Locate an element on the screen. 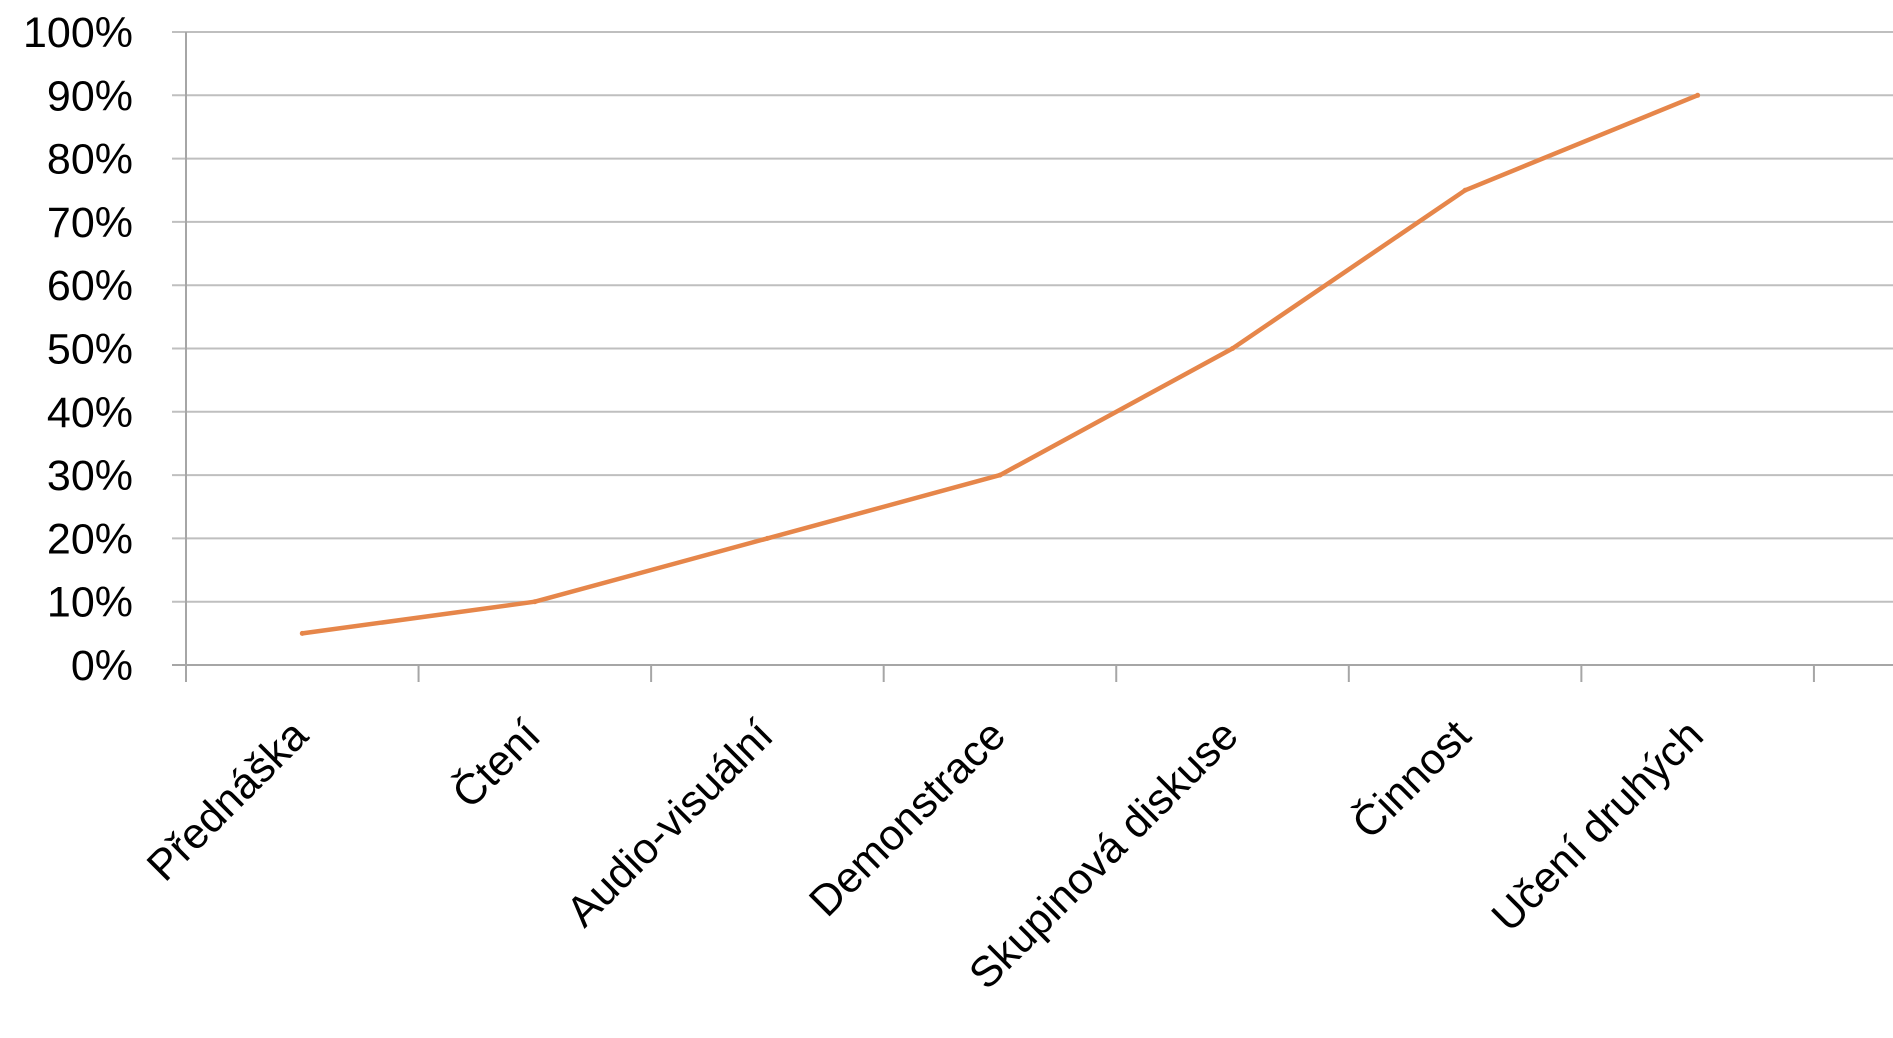 Image resolution: width=1893 pixels, height=1038 pixels. y-tick-label: 20% is located at coordinates (90, 539).